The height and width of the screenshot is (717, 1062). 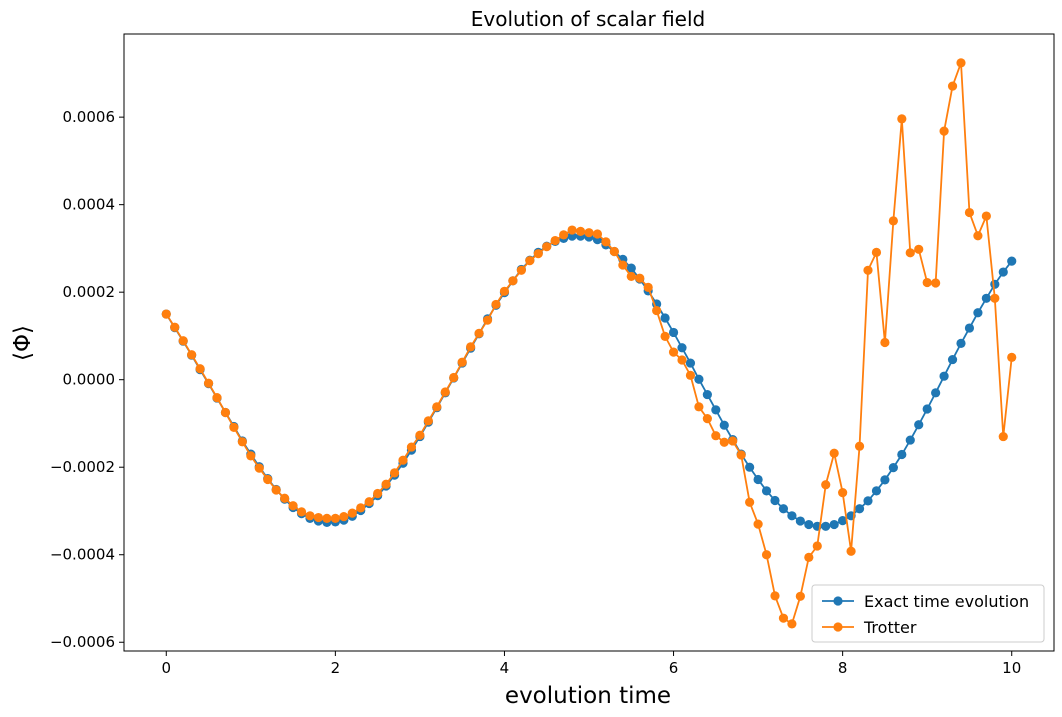 What do you see at coordinates (336, 668) in the screenshot?
I see `x-tick-label: 2` at bounding box center [336, 668].